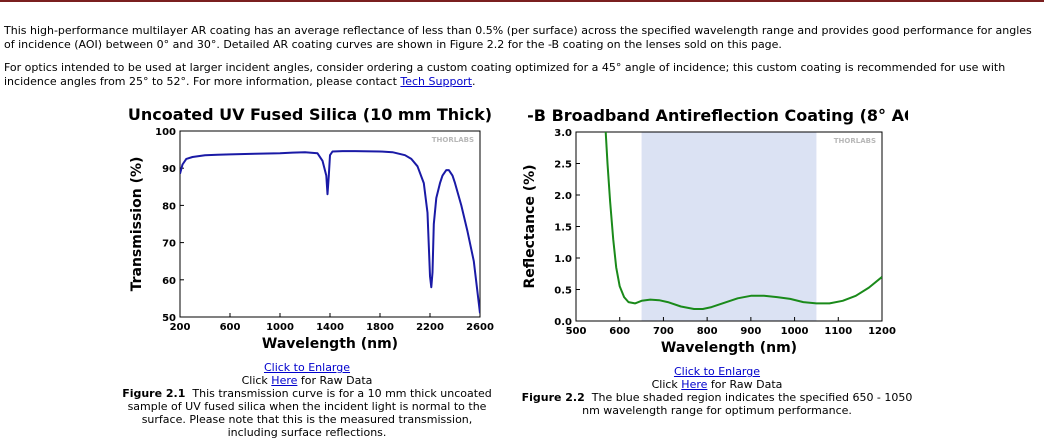 The width and height of the screenshot is (1044, 442). Describe the element at coordinates (576, 331) in the screenshot. I see `chart2-xtick-label: 500` at that location.